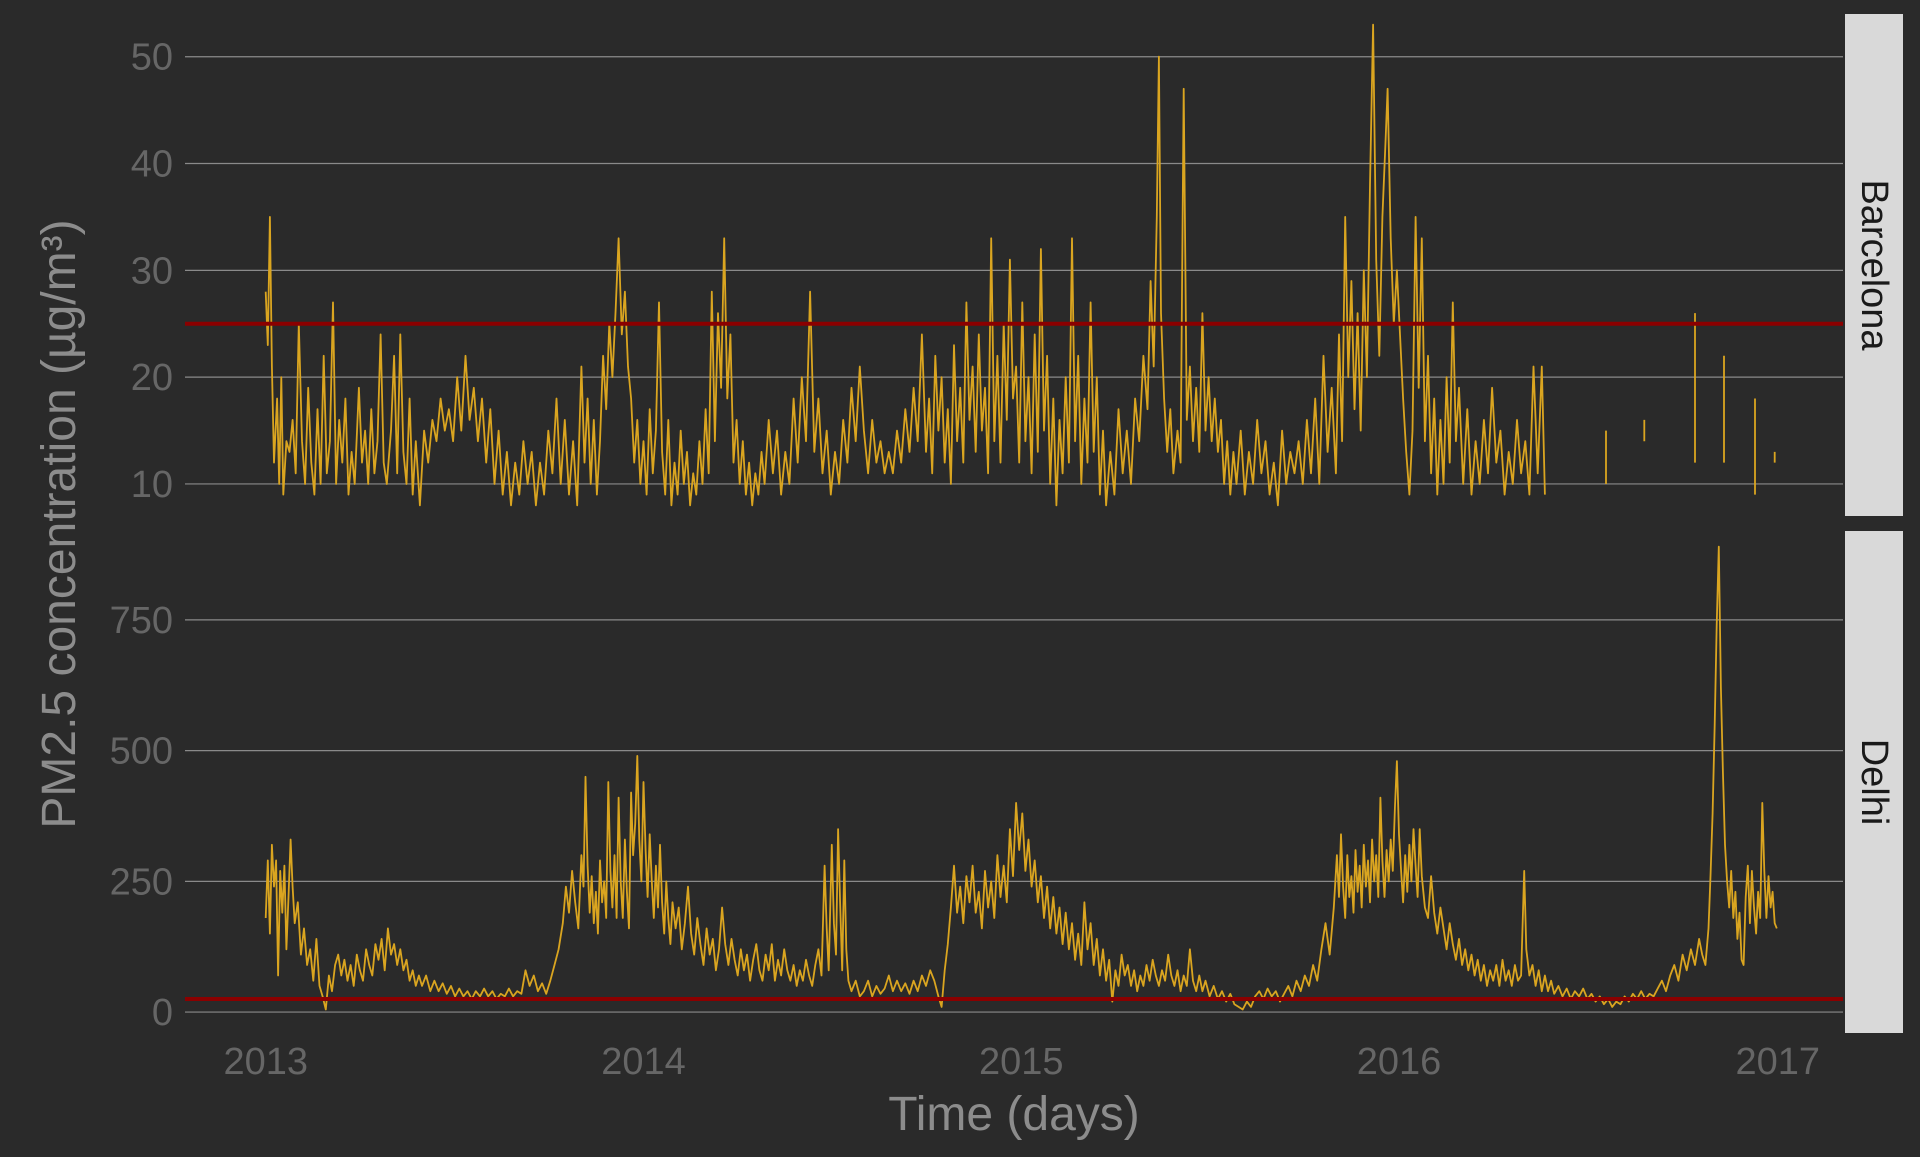 This screenshot has width=1920, height=1157. Describe the element at coordinates (1021, 1062) in the screenshot. I see `x-tick-label: 2015` at that location.